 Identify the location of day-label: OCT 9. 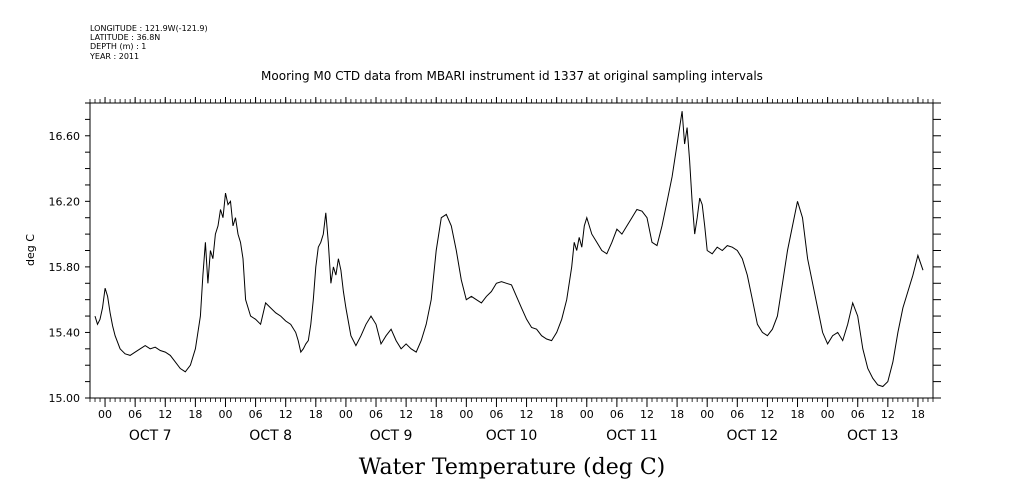
(391, 436).